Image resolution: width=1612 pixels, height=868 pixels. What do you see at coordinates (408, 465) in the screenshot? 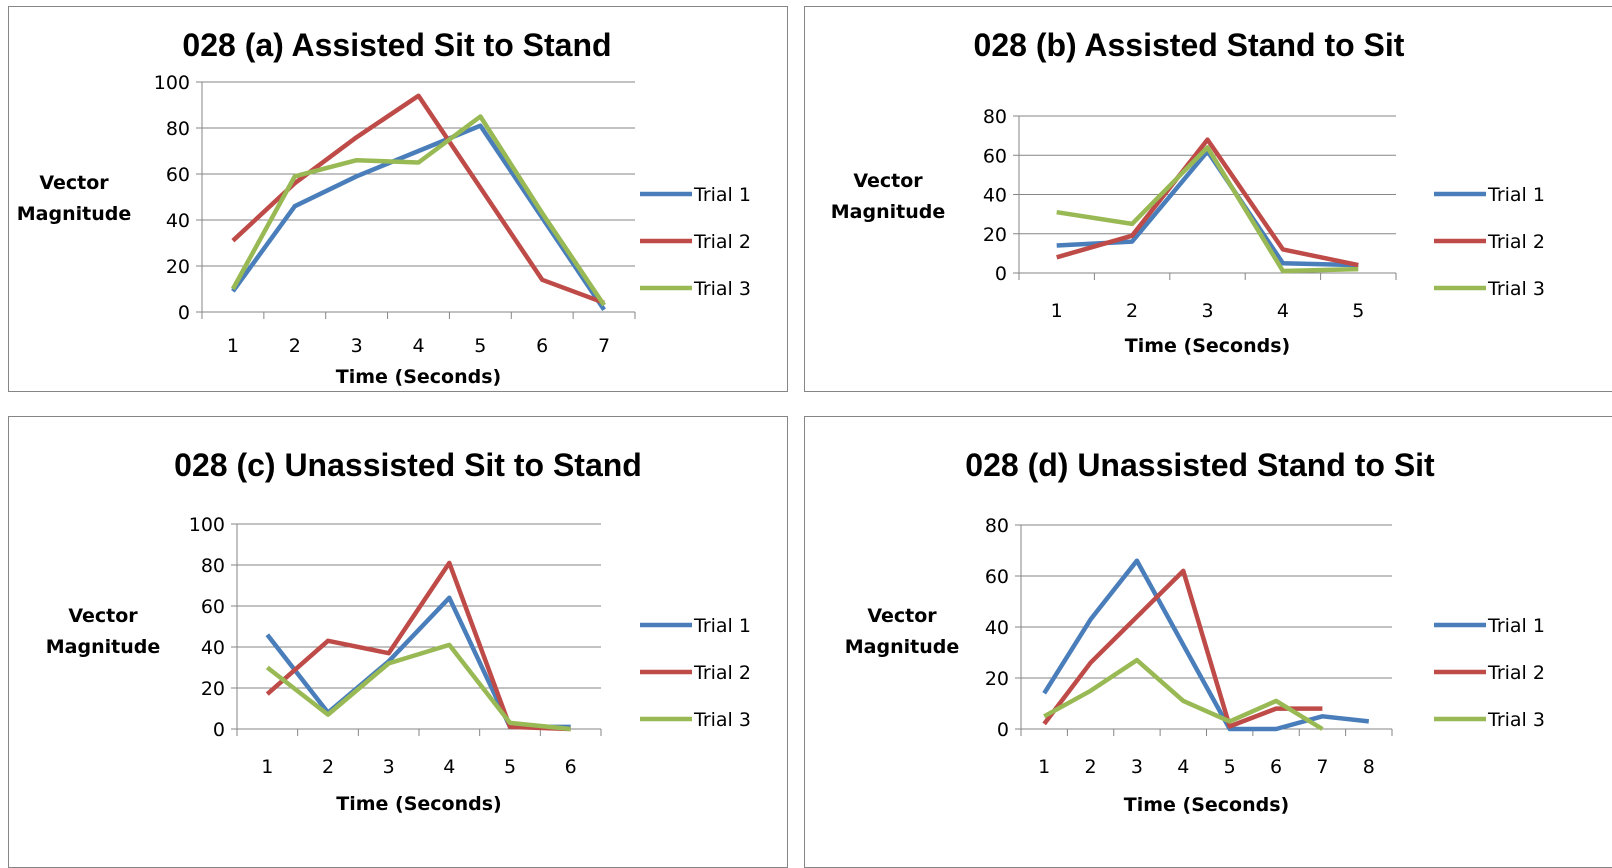
I see `chart-title: 028 (c) Unassisted Sit to Stand` at bounding box center [408, 465].